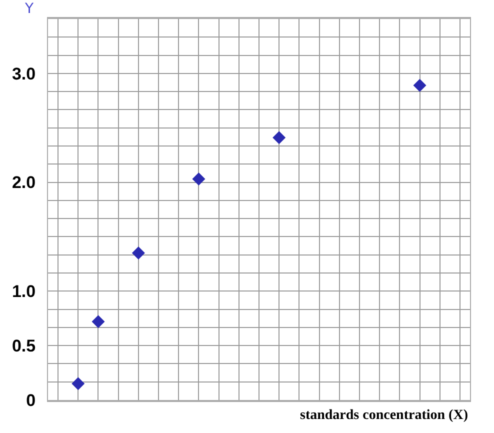 The height and width of the screenshot is (433, 494). Describe the element at coordinates (24, 292) in the screenshot. I see `y-tick-label: 1.0` at that location.